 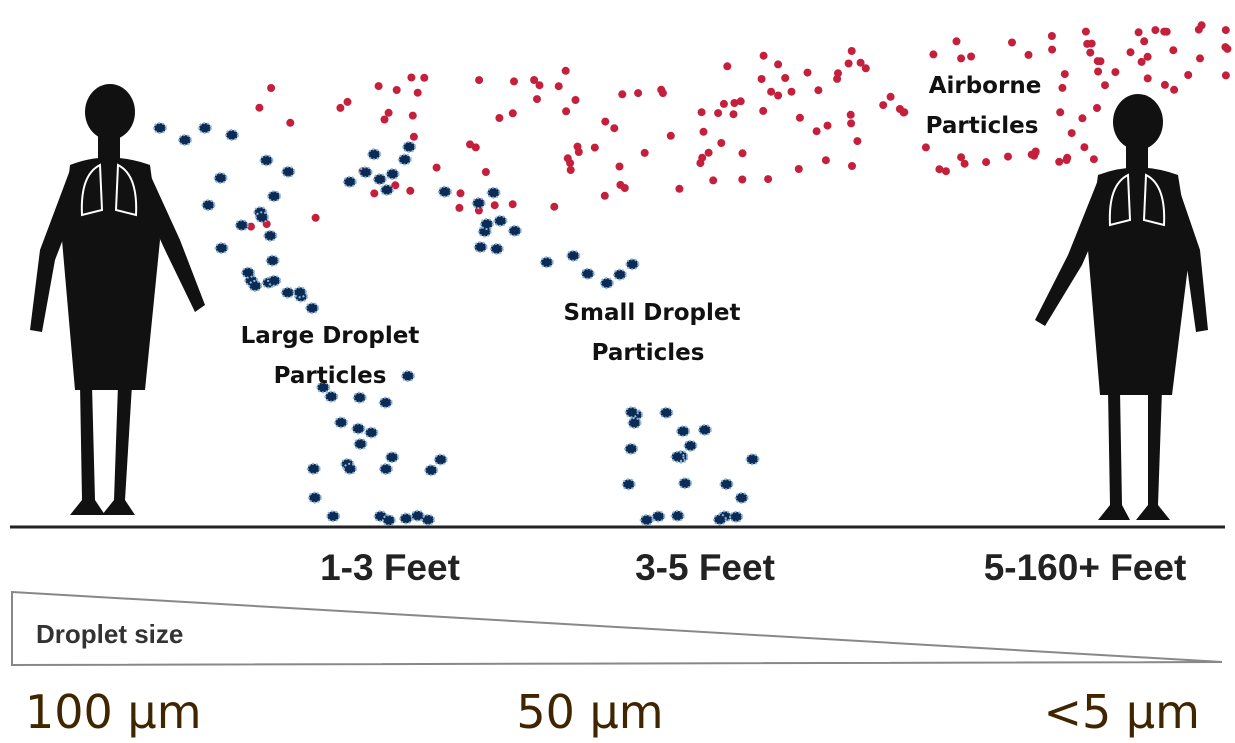 I want to click on size-wedge, so click(x=617, y=628).